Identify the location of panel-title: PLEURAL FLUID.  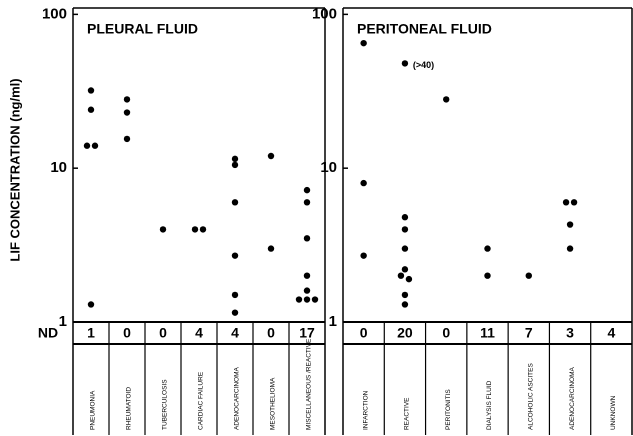
(142, 29).